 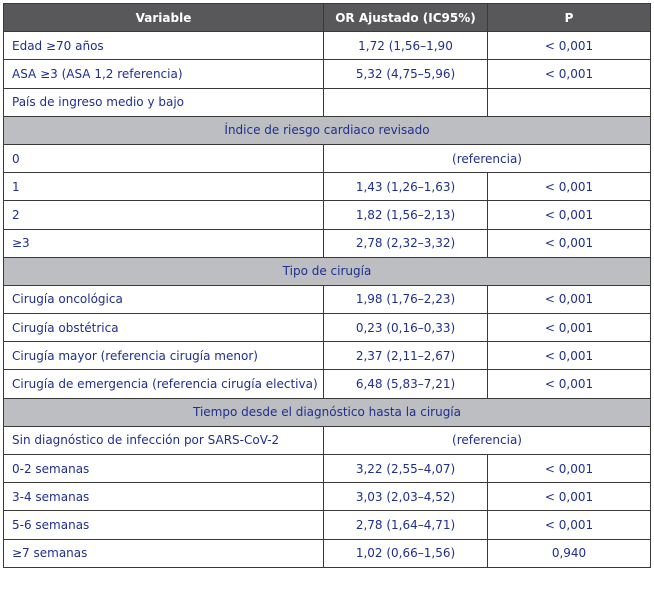 What do you see at coordinates (163, 328) in the screenshot?
I see `variable-cell: Cirugía obstétrica` at bounding box center [163, 328].